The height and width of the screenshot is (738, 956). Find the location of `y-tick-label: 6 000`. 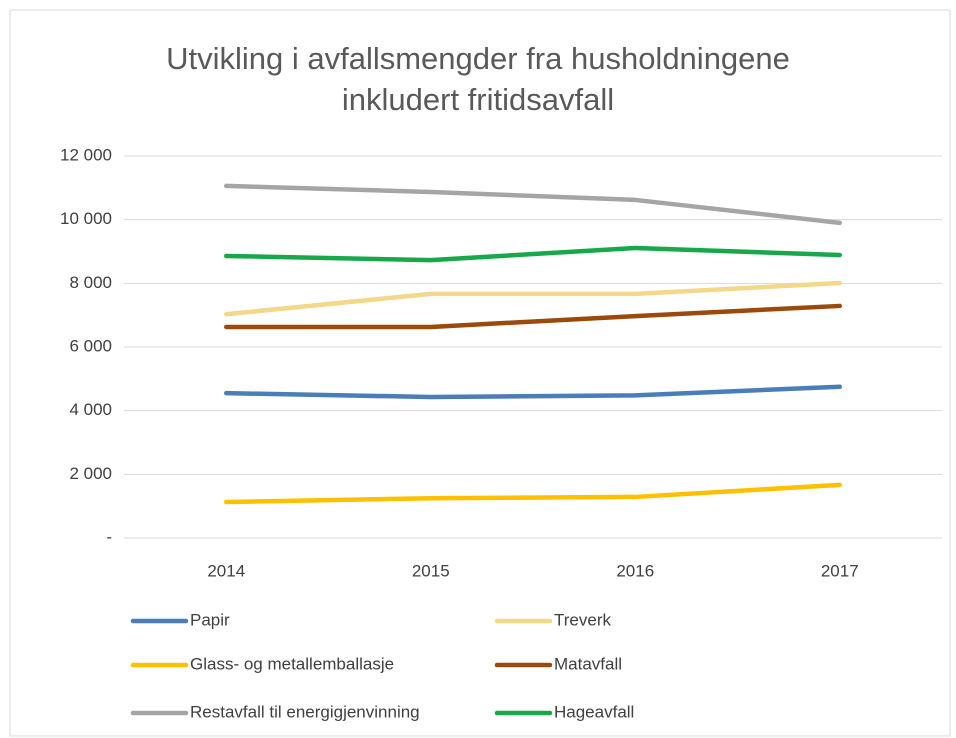

y-tick-label: 6 000 is located at coordinates (90, 345).